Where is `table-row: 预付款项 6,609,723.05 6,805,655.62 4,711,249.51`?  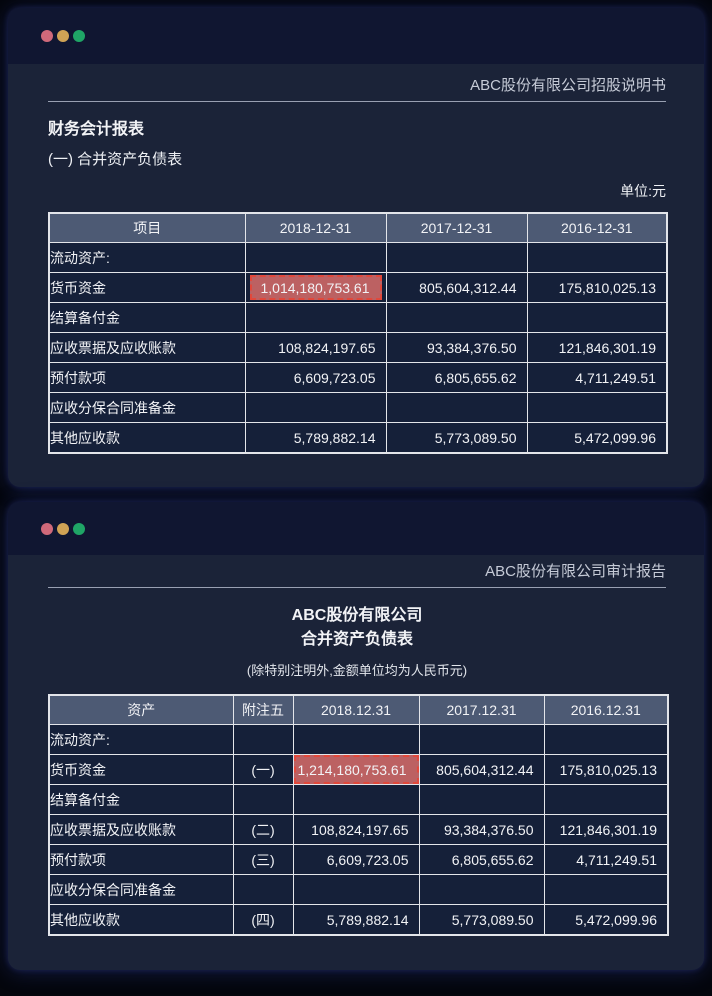 table-row: 预付款项 6,609,723.05 6,805,655.62 4,711,249.51 is located at coordinates (358, 377).